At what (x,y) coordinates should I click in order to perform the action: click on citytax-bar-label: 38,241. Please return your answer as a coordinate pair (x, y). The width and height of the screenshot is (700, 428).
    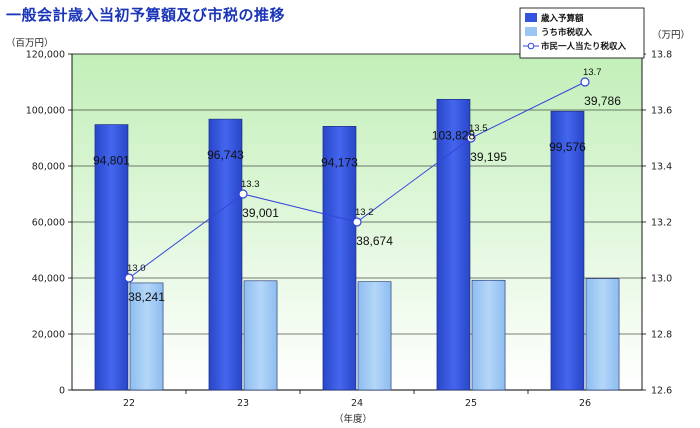
    Looking at the image, I should click on (146, 297).